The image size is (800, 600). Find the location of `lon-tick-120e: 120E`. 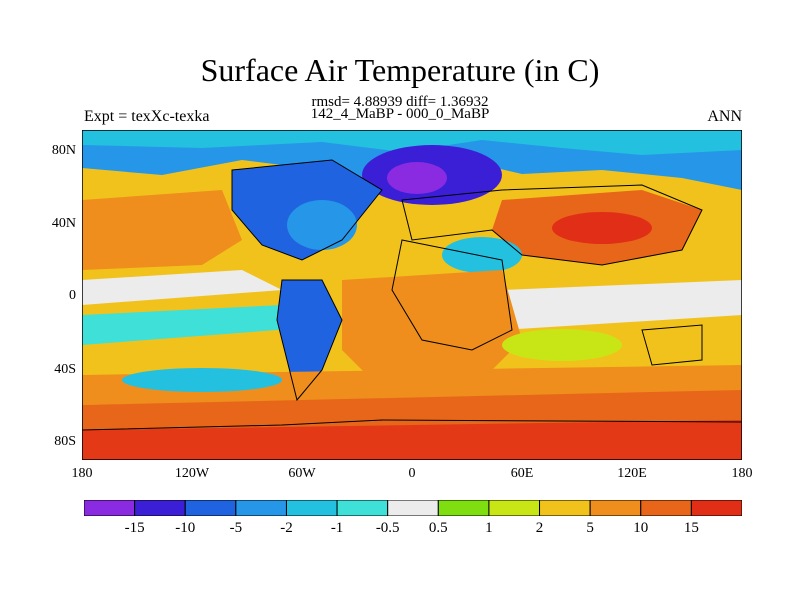

lon-tick-120e: 120E is located at coordinates (632, 473).